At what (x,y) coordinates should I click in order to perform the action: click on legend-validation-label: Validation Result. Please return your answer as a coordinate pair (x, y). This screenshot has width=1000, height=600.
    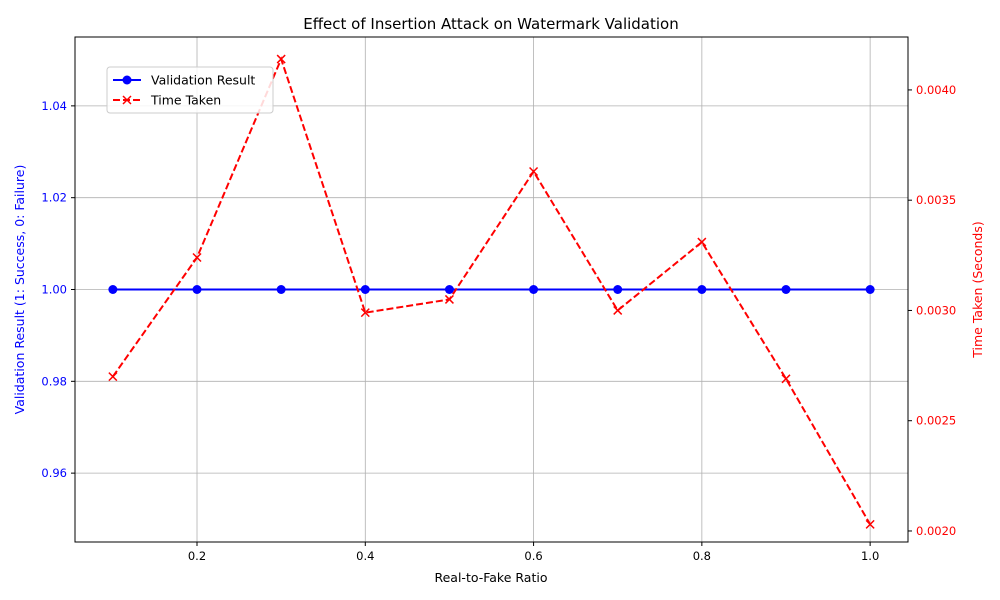
    Looking at the image, I should click on (203, 80).